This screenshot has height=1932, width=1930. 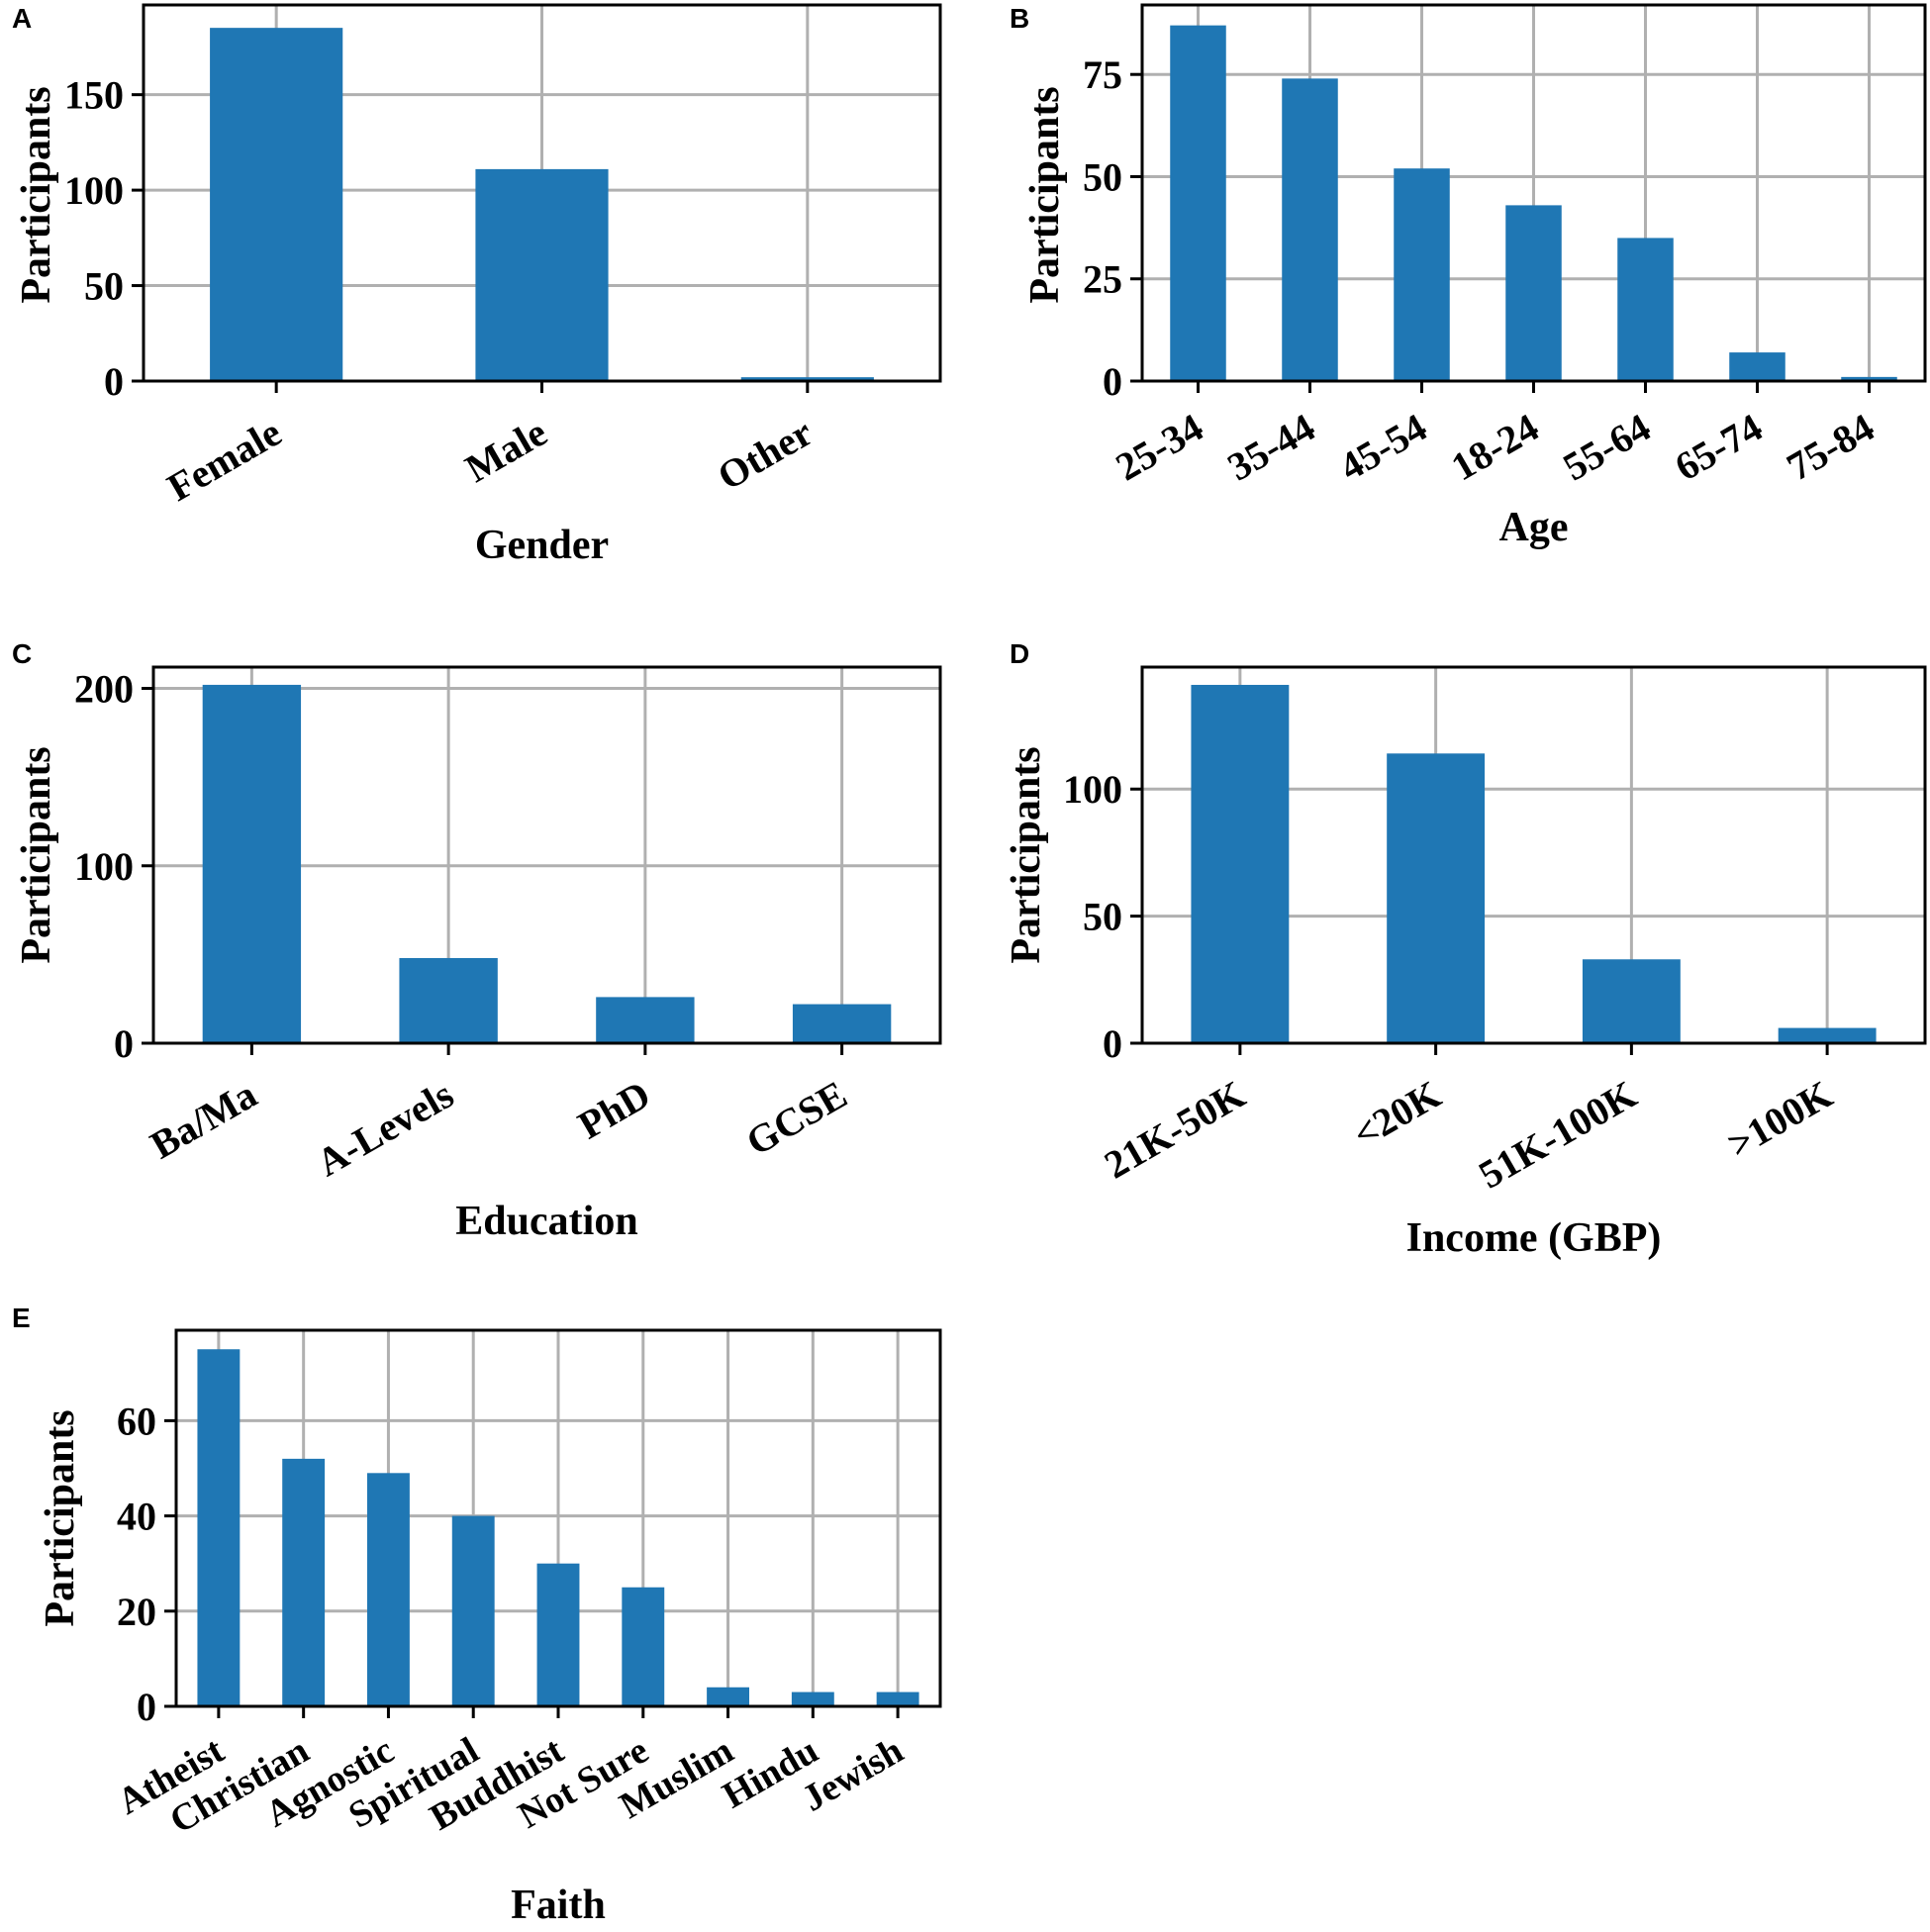 What do you see at coordinates (1102, 279) in the screenshot?
I see `y-tick-label: 25` at bounding box center [1102, 279].